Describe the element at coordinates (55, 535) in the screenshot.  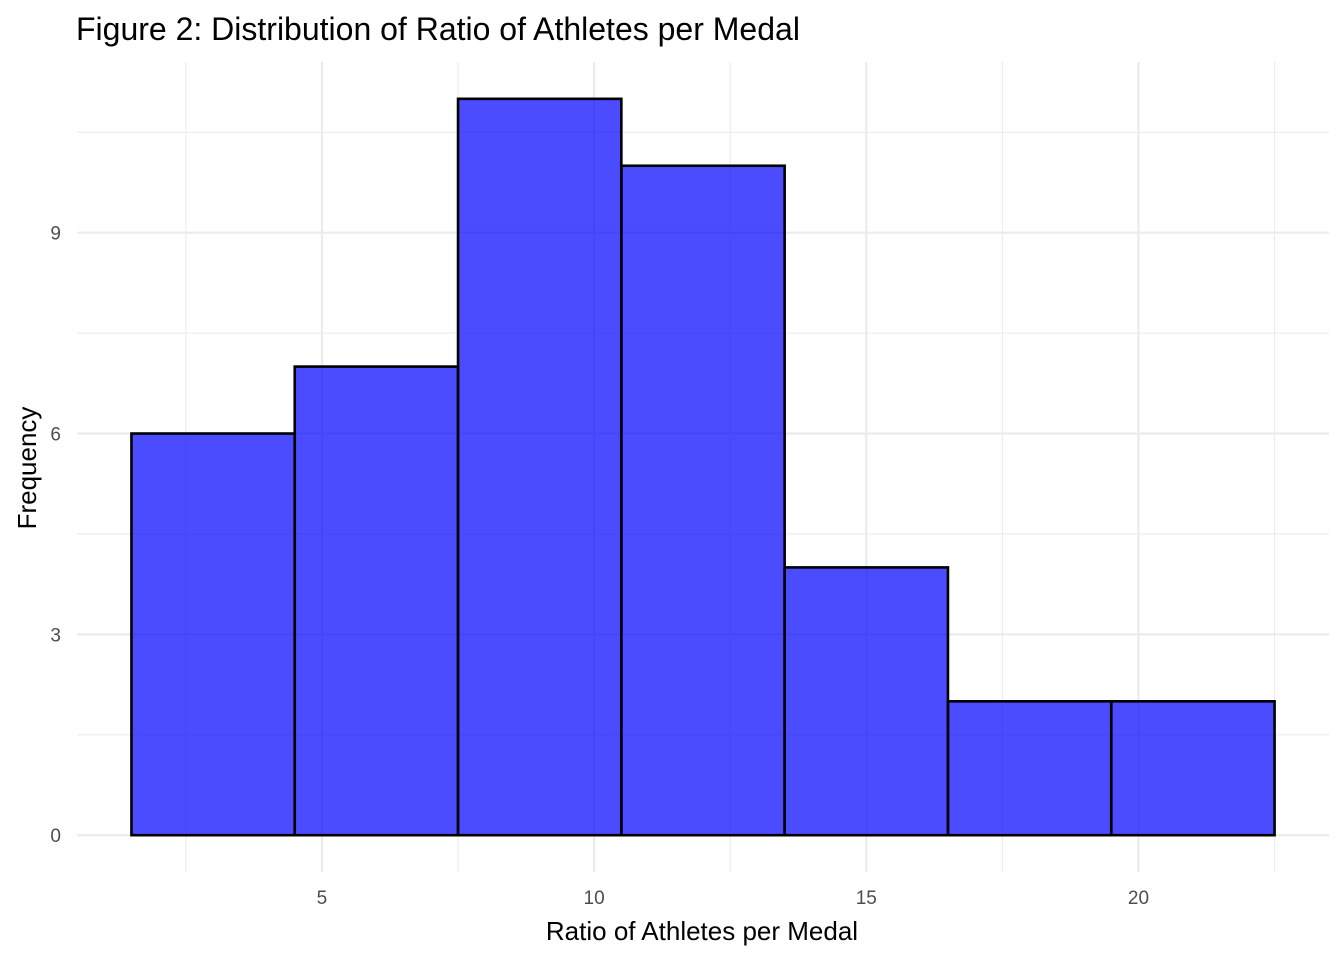
I see `y-axis-ticks: 0 3 6 9` at that location.